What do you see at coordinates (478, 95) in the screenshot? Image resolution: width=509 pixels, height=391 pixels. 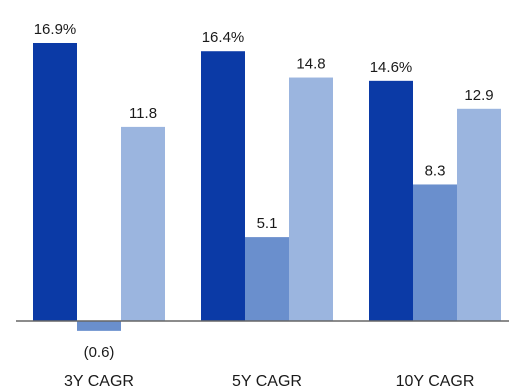 I see `data-label: 12.9` at bounding box center [478, 95].